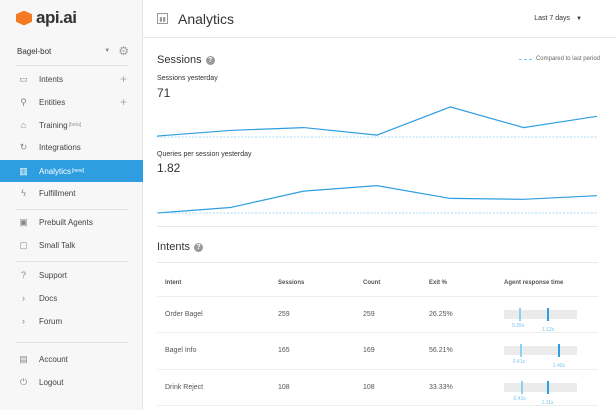 The image size is (616, 410). Describe the element at coordinates (71, 298) in the screenshot. I see `sidebar-item-docs: › Docs` at that location.